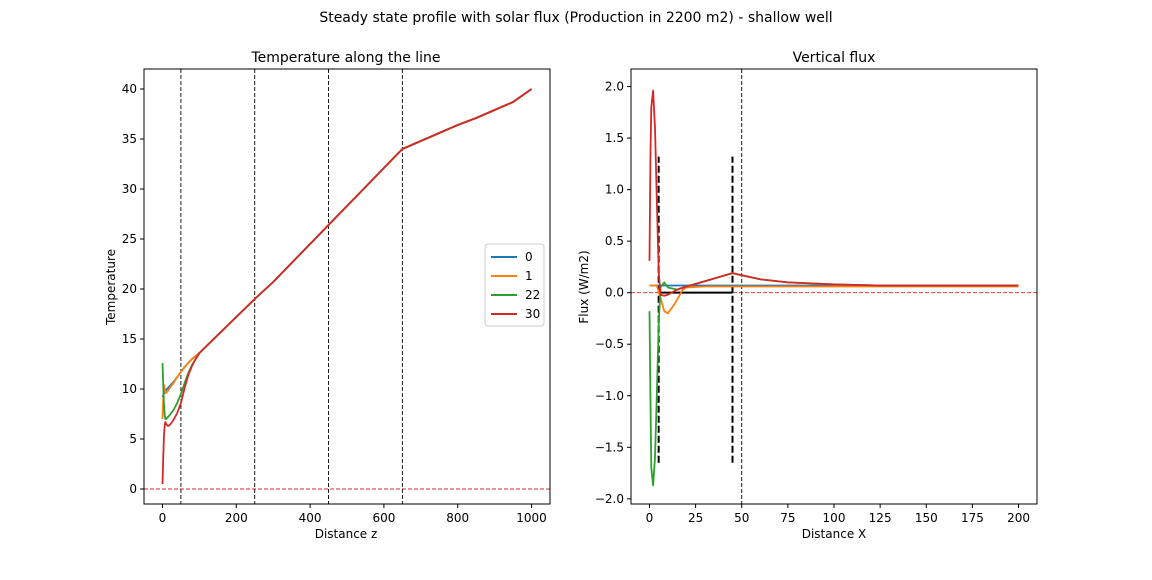 This screenshot has width=1152, height=580. Describe the element at coordinates (609, 344) in the screenshot. I see `flux-ytick-label: −0.5` at that location.